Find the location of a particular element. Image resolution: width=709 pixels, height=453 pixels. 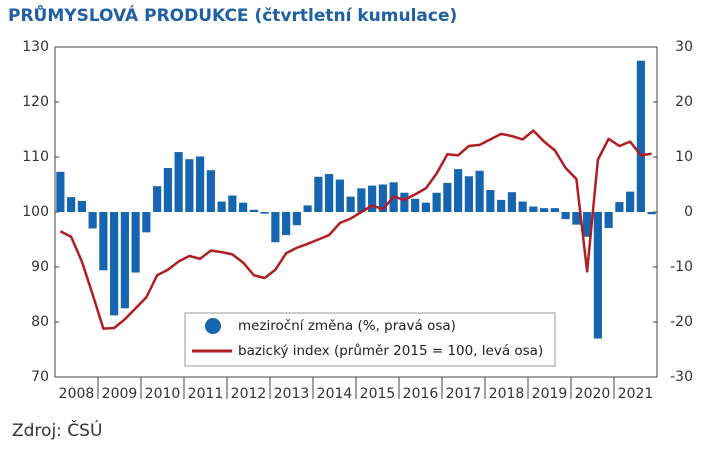

x-tick-label: 2010 is located at coordinates (163, 394).